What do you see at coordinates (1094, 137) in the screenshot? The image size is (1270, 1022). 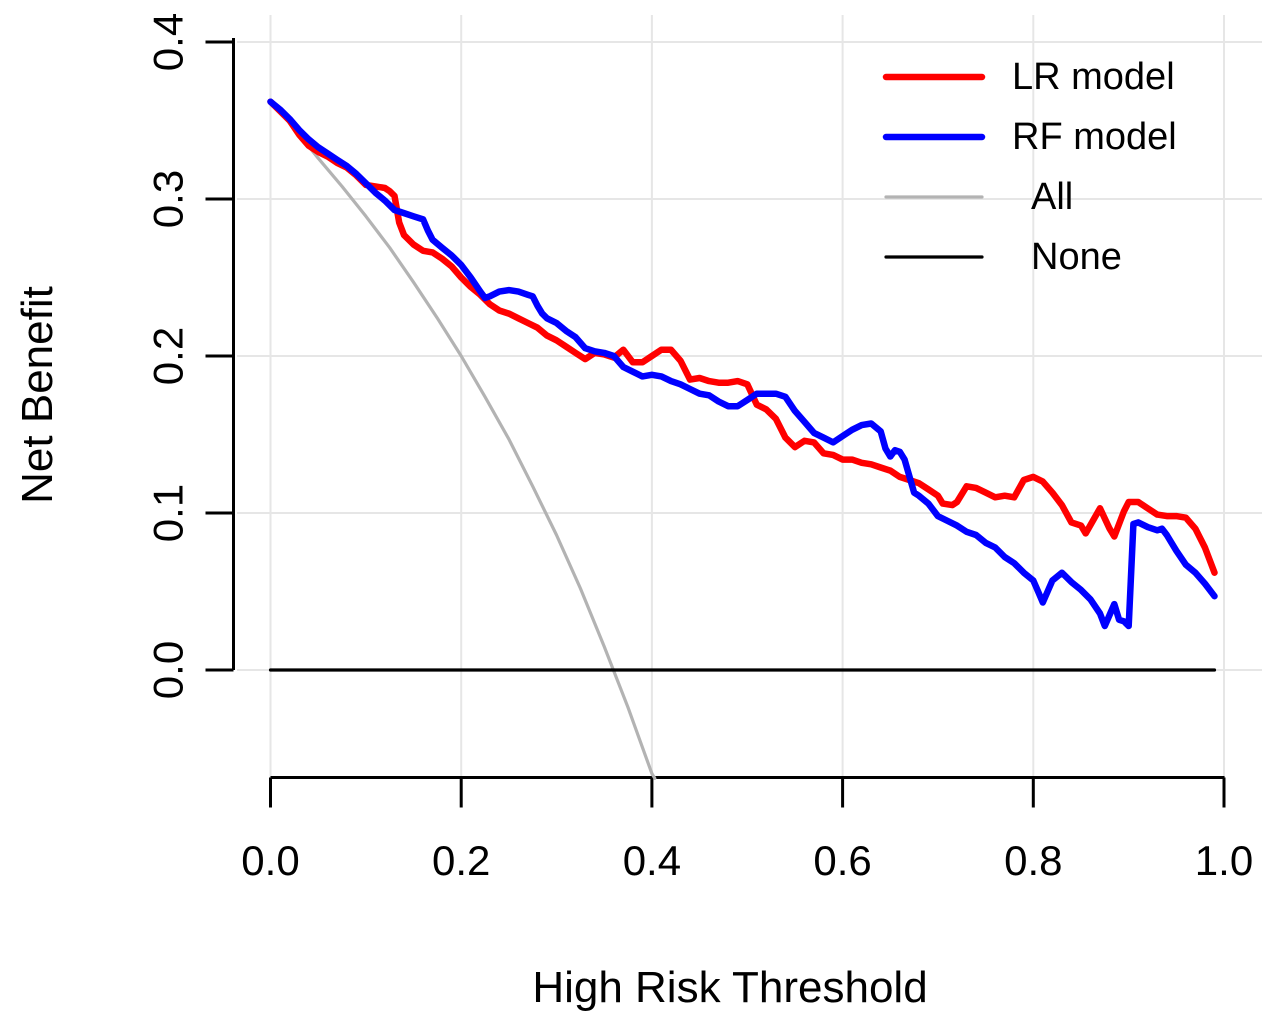 I see `legend-label-rf-model: RF model` at bounding box center [1094, 137].